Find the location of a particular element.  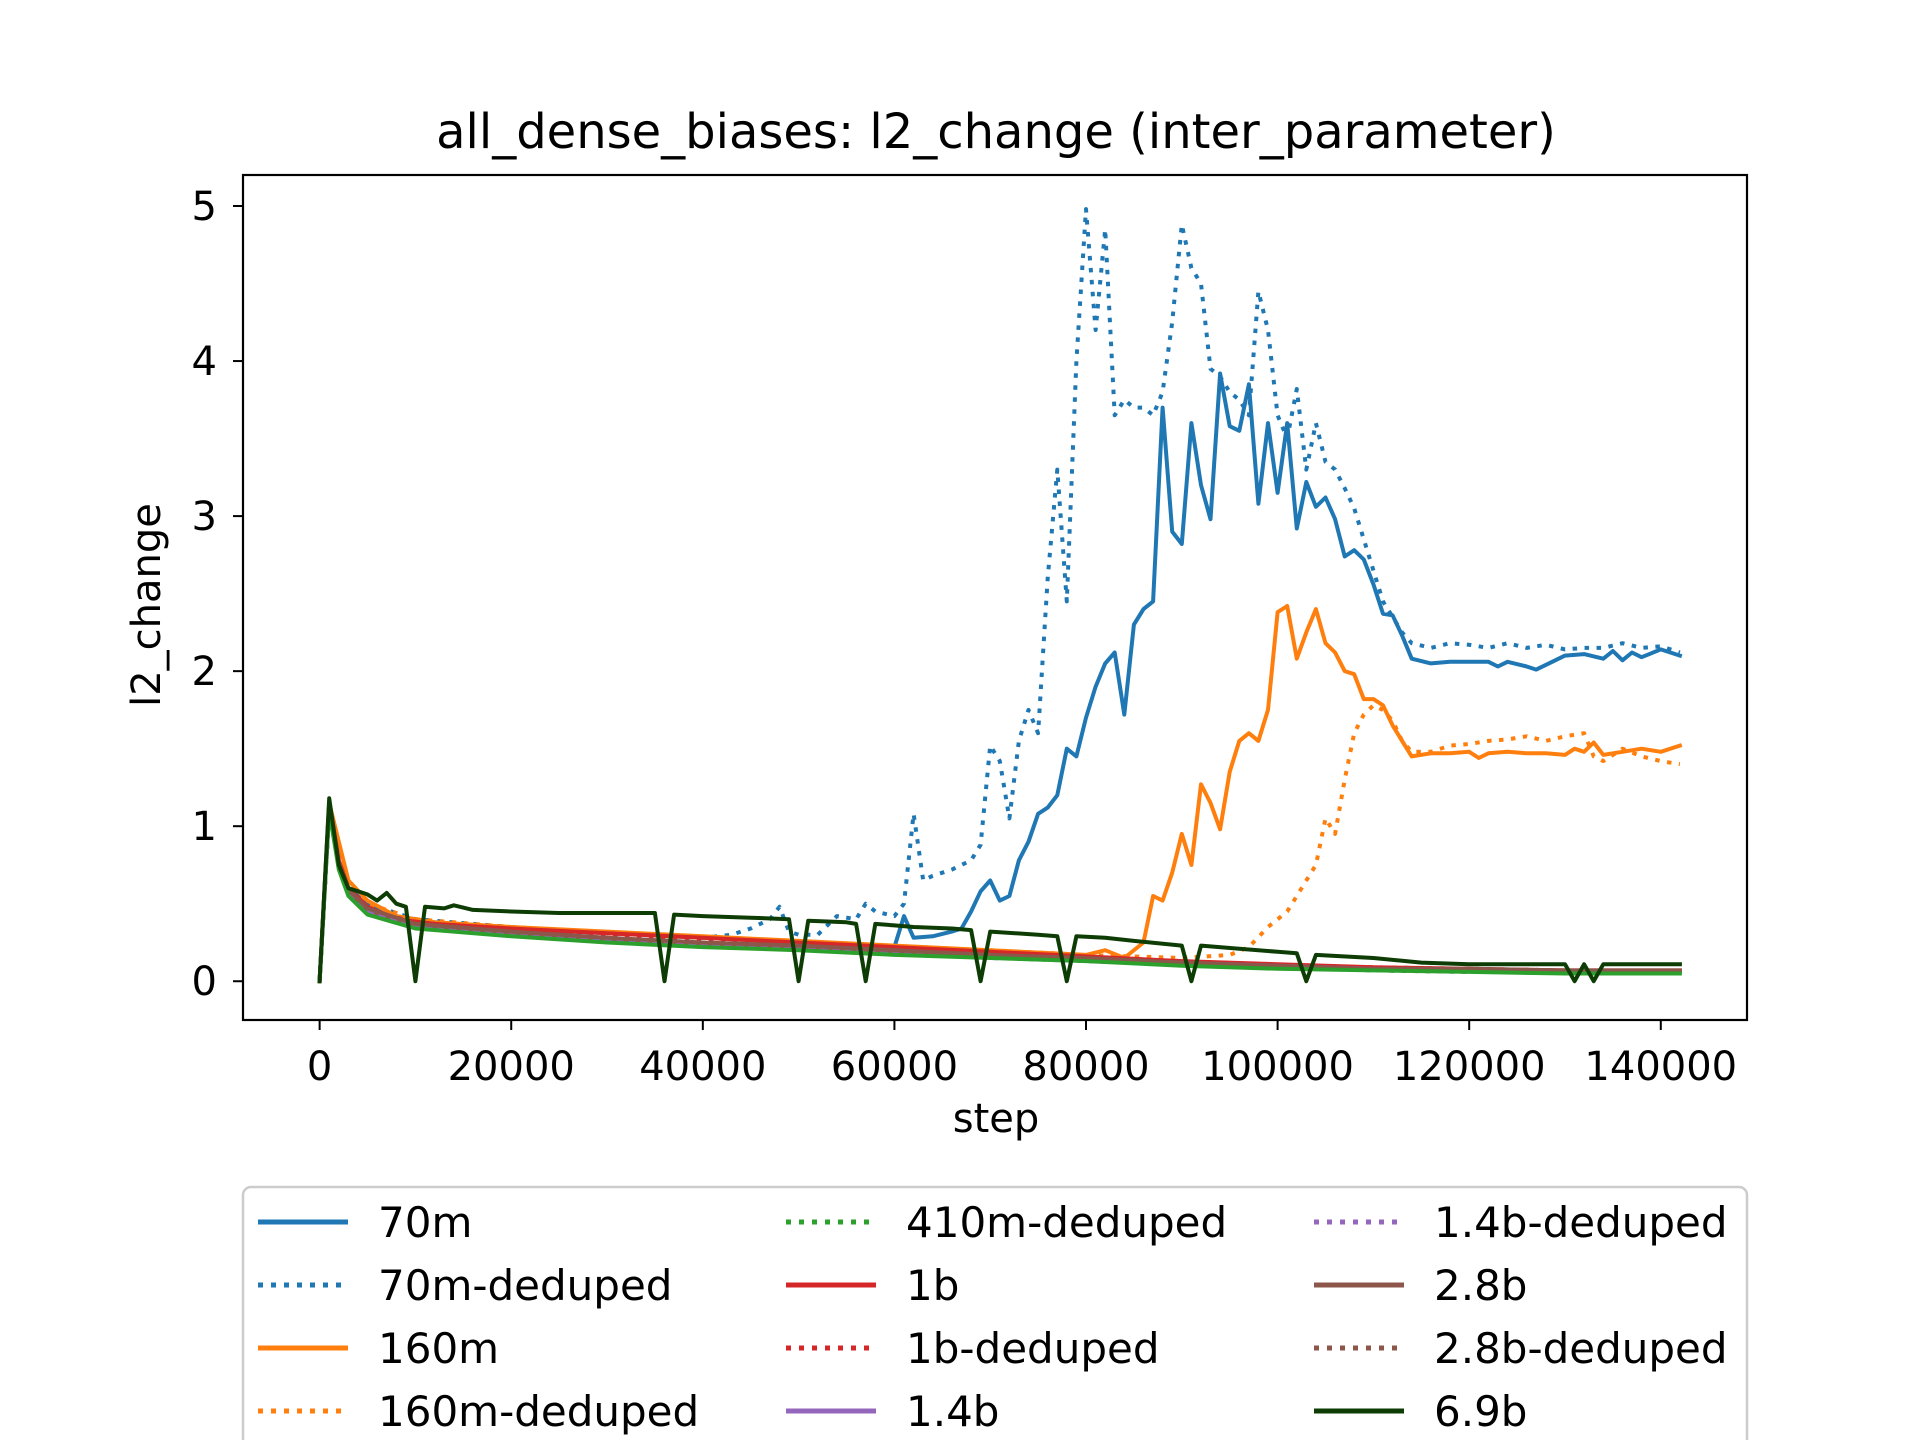

y-axis-label: l2_change is located at coordinates (147, 605).